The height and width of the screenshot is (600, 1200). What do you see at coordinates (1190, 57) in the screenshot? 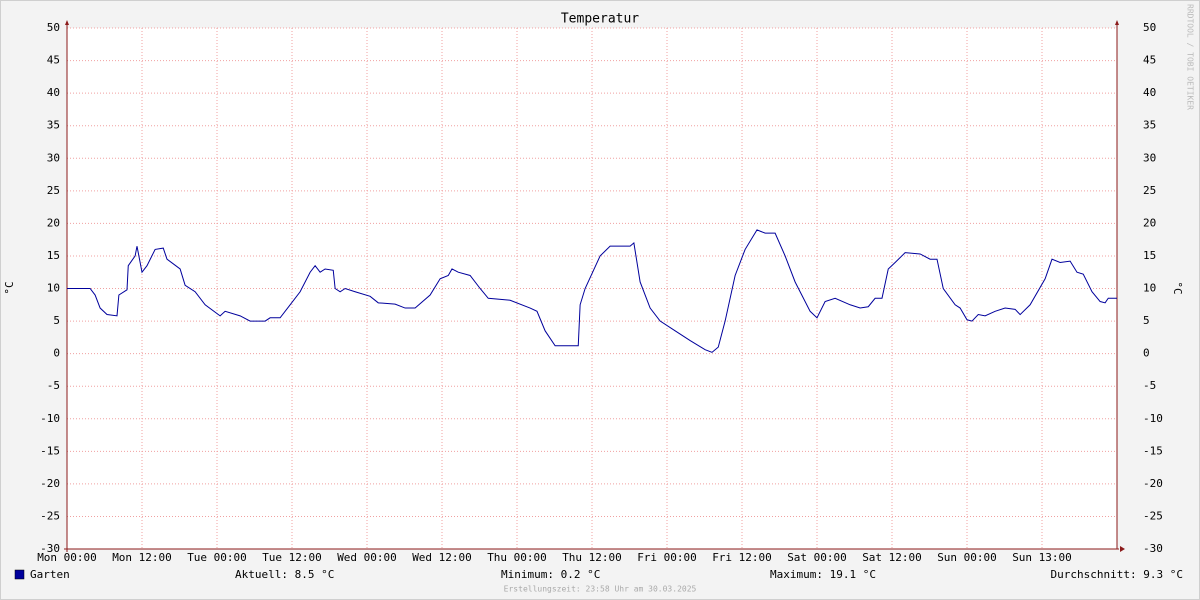
I see `watermark: RRDTOOL / TOBI OETIKER` at bounding box center [1190, 57].